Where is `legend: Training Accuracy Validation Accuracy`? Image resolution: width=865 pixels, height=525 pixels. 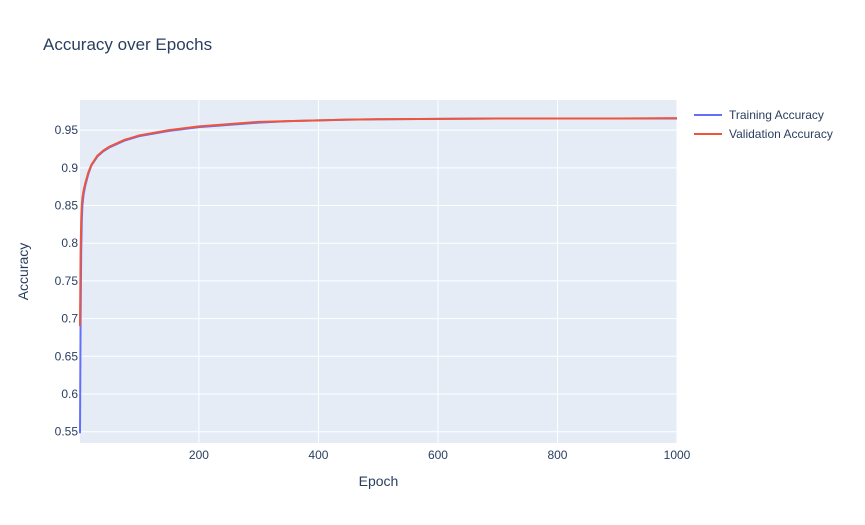
legend: Training Accuracy Validation Accuracy is located at coordinates (763, 124).